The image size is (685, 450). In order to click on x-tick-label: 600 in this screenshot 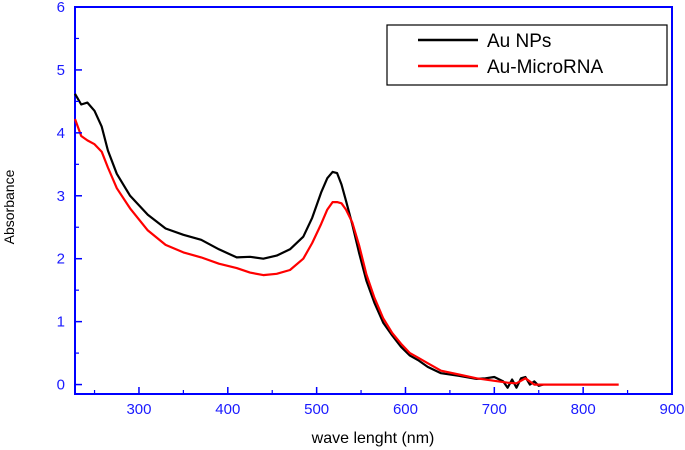, I will do `click(405, 409)`.